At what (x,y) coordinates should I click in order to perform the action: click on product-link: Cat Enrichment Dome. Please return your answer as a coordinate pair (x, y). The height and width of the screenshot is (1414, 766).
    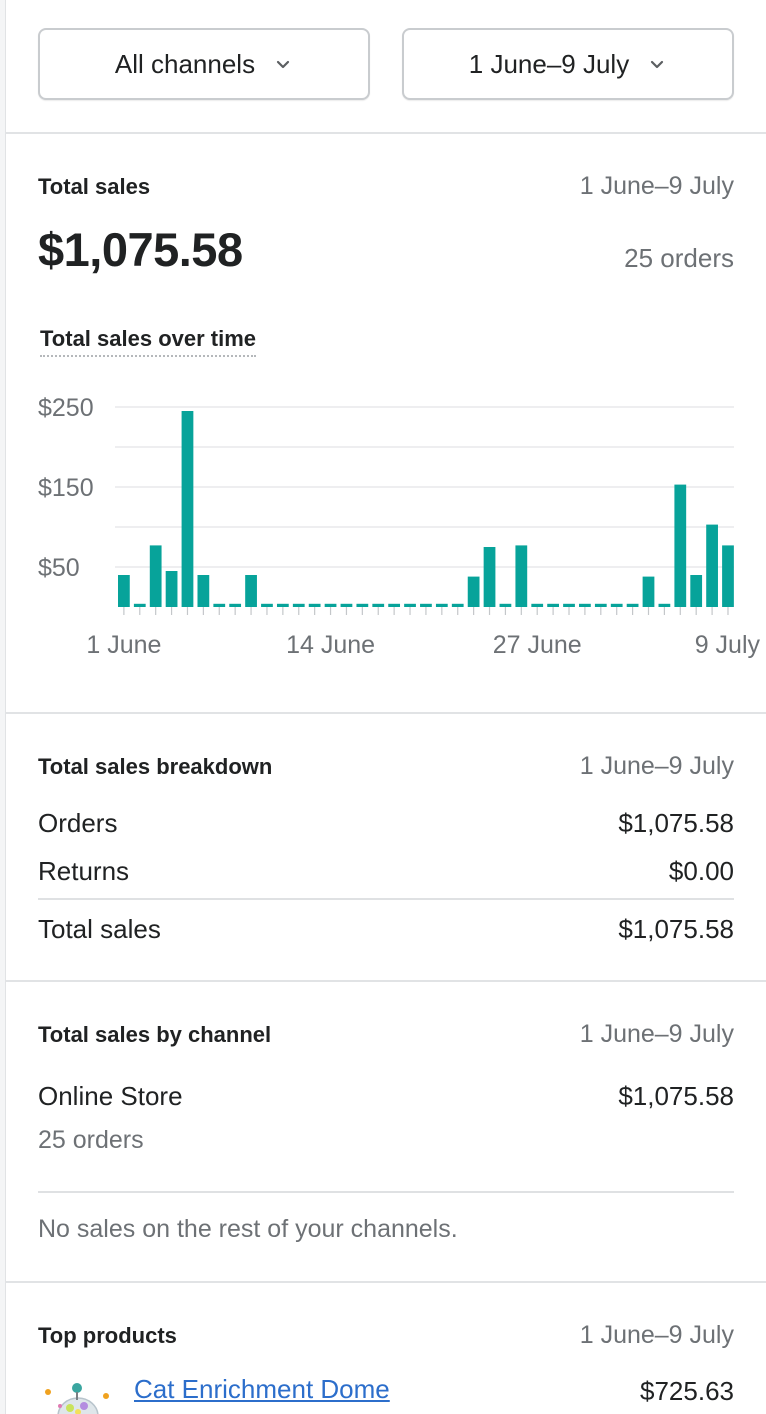
    Looking at the image, I should click on (262, 1389).